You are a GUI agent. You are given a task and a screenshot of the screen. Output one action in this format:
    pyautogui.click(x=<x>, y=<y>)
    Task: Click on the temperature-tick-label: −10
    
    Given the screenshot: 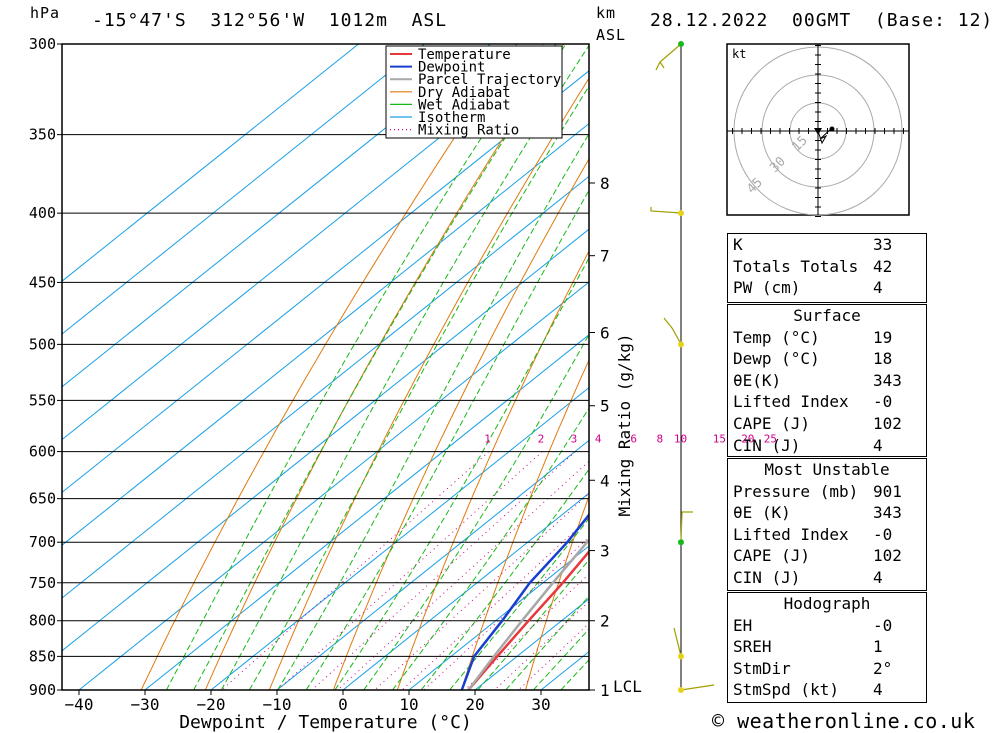 What is the action you would take?
    pyautogui.click(x=277, y=704)
    